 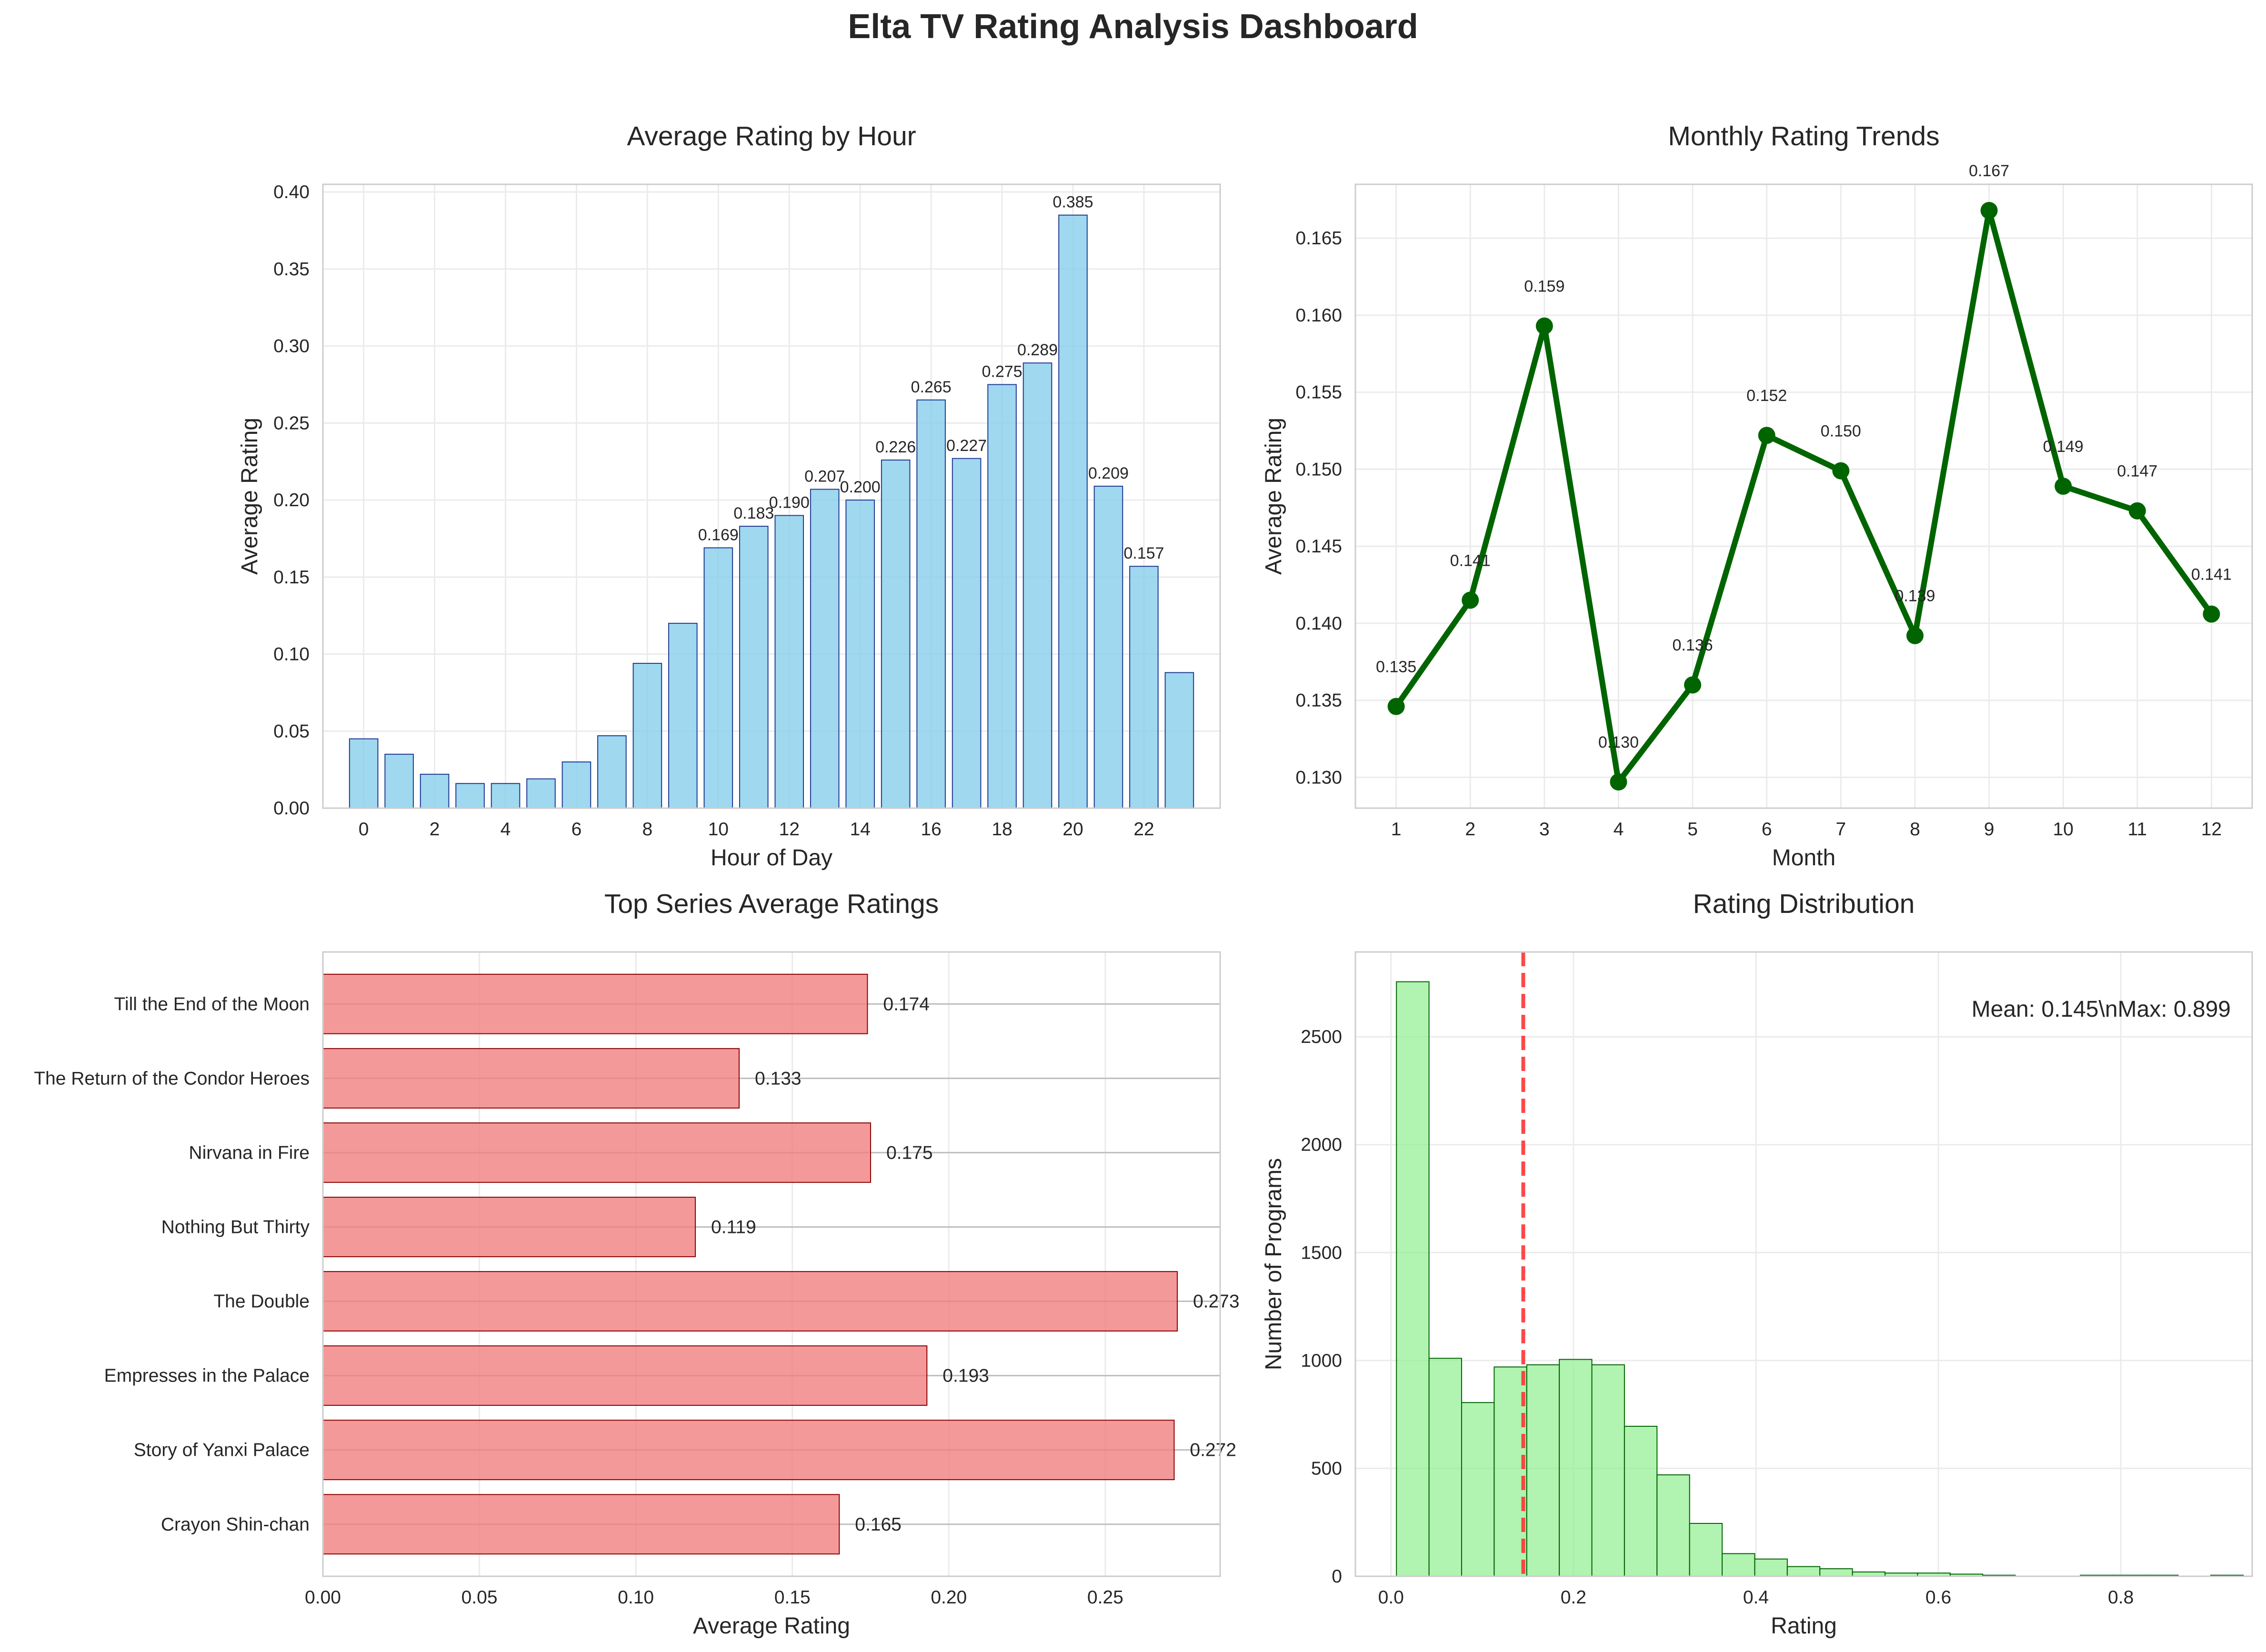 I want to click on x-tick-label: 0.8, so click(x=2121, y=1598).